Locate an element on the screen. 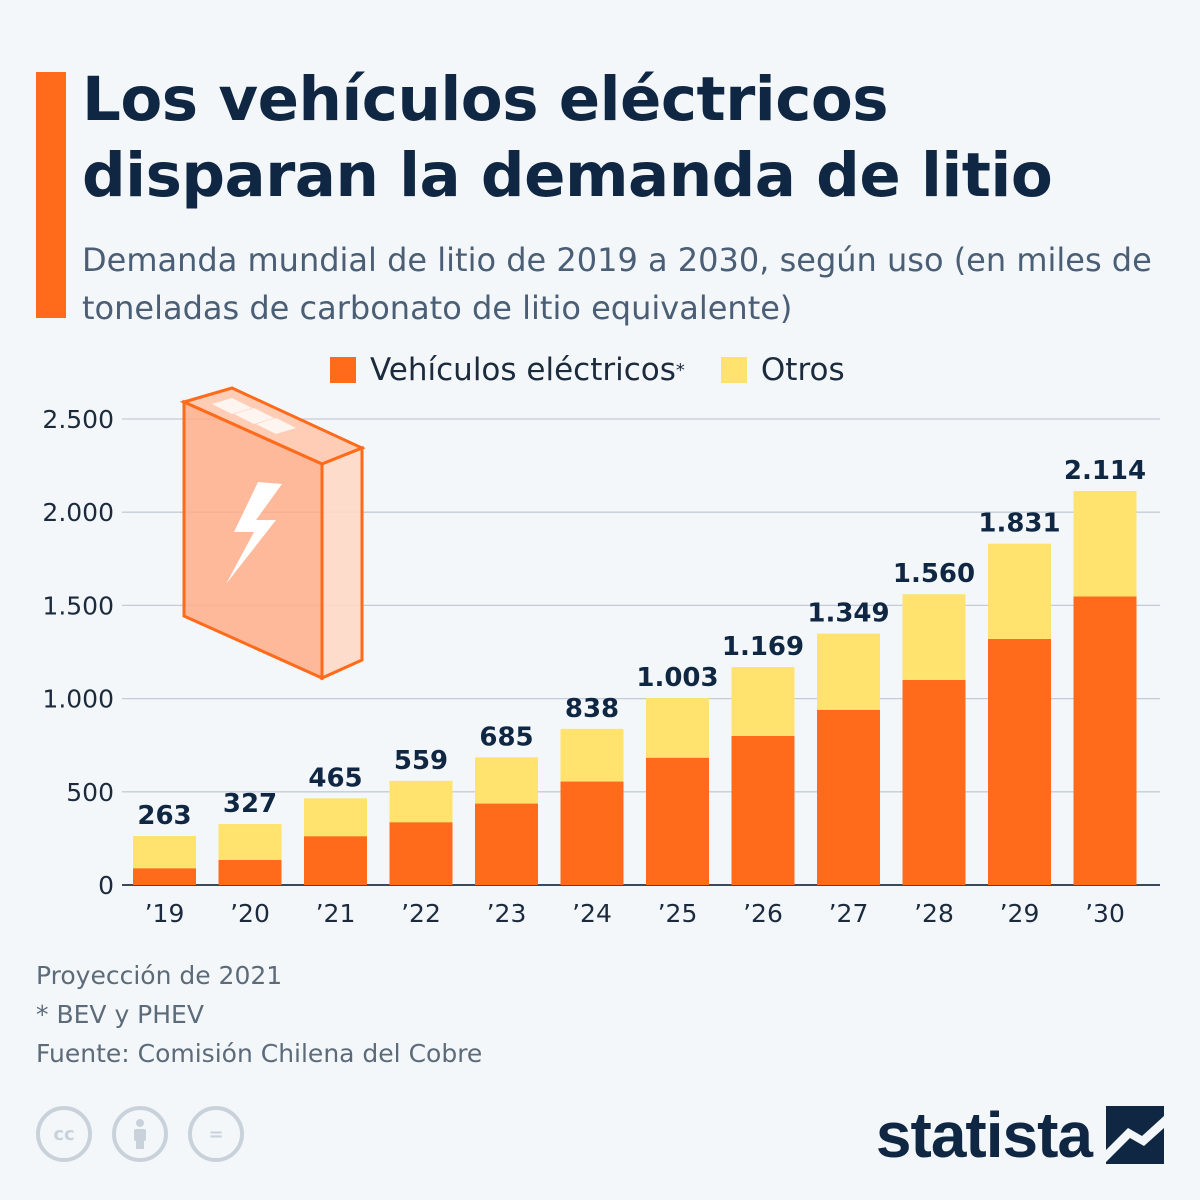  total-label: 685 is located at coordinates (506, 737).